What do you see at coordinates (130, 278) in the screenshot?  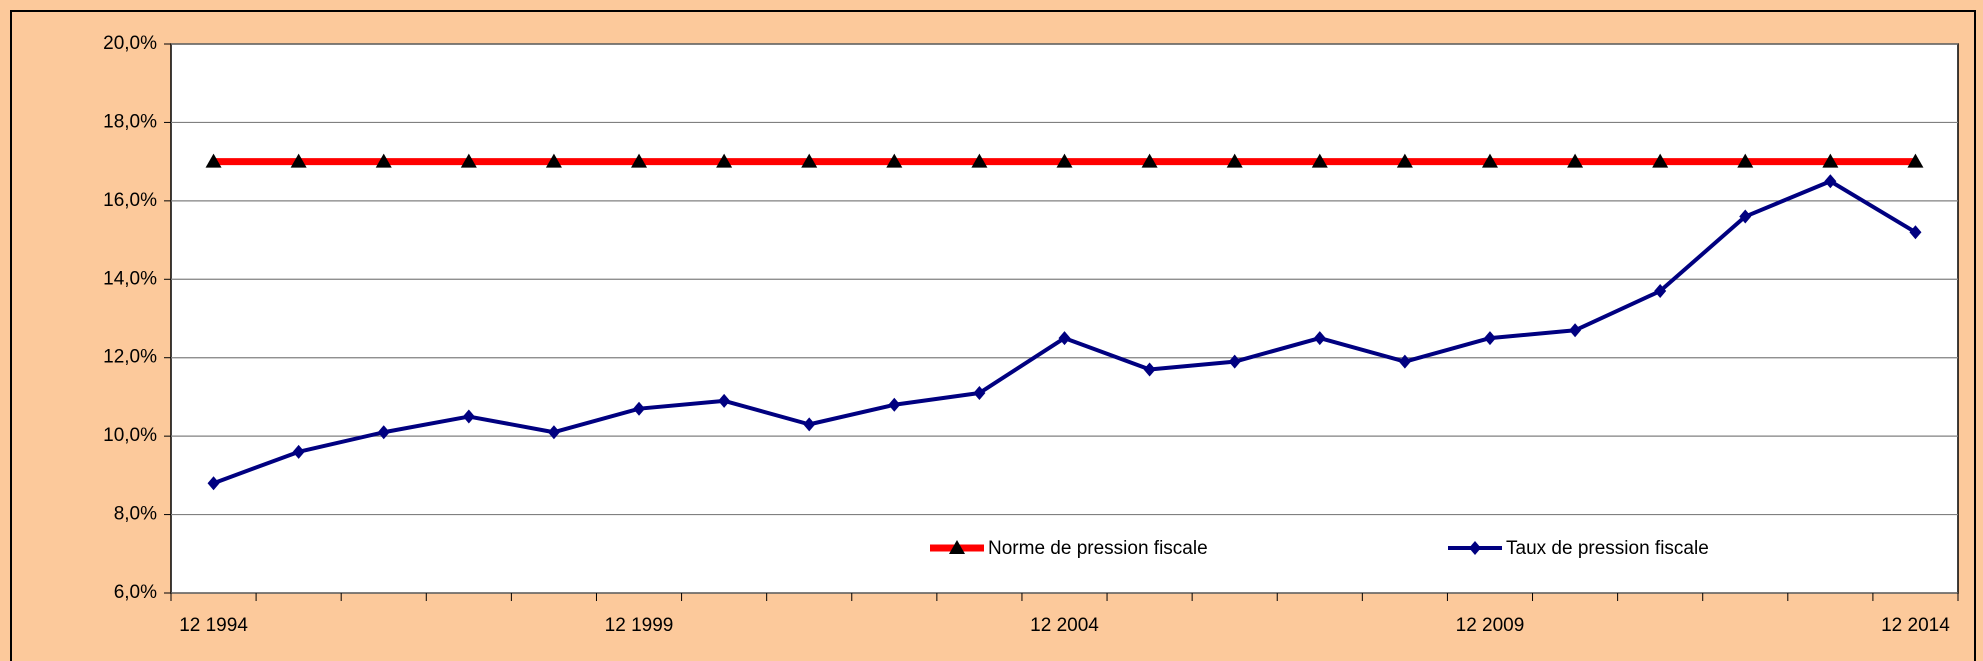 I see `y-tick-label: 14,0%` at bounding box center [130, 278].